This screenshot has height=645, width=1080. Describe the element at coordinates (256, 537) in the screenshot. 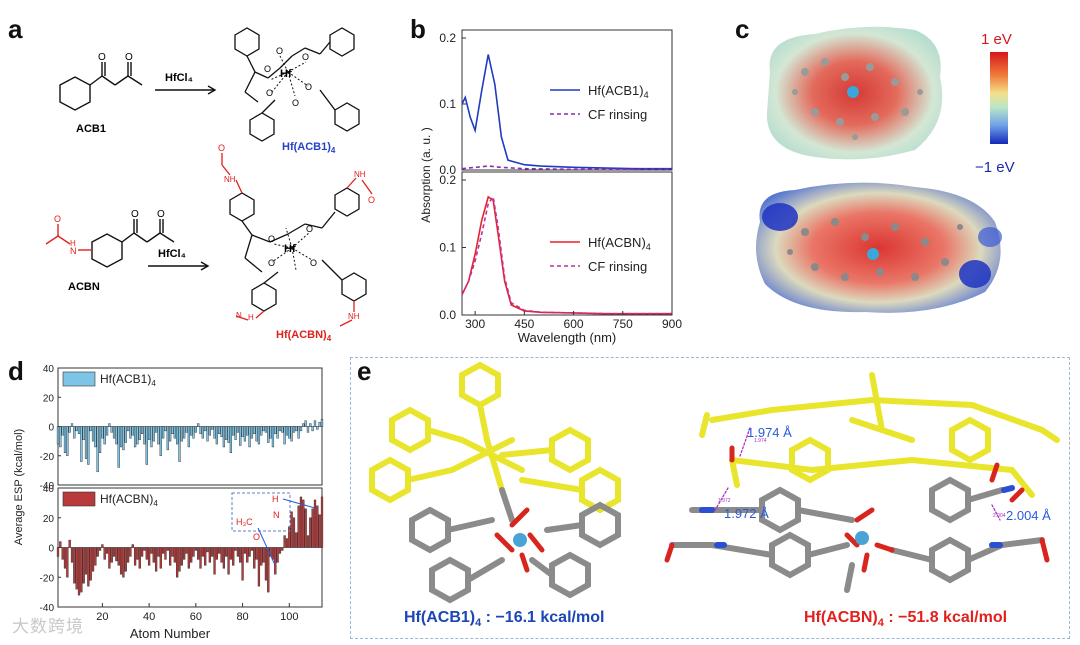

I see `inset-o: O` at that location.